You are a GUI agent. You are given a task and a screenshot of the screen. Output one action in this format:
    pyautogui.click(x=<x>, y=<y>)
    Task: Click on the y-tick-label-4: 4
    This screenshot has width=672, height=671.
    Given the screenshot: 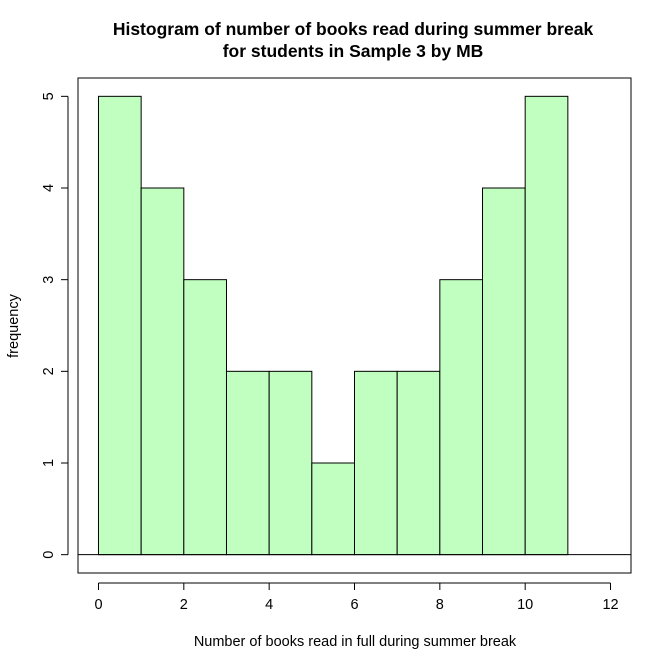 What is the action you would take?
    pyautogui.click(x=49, y=188)
    